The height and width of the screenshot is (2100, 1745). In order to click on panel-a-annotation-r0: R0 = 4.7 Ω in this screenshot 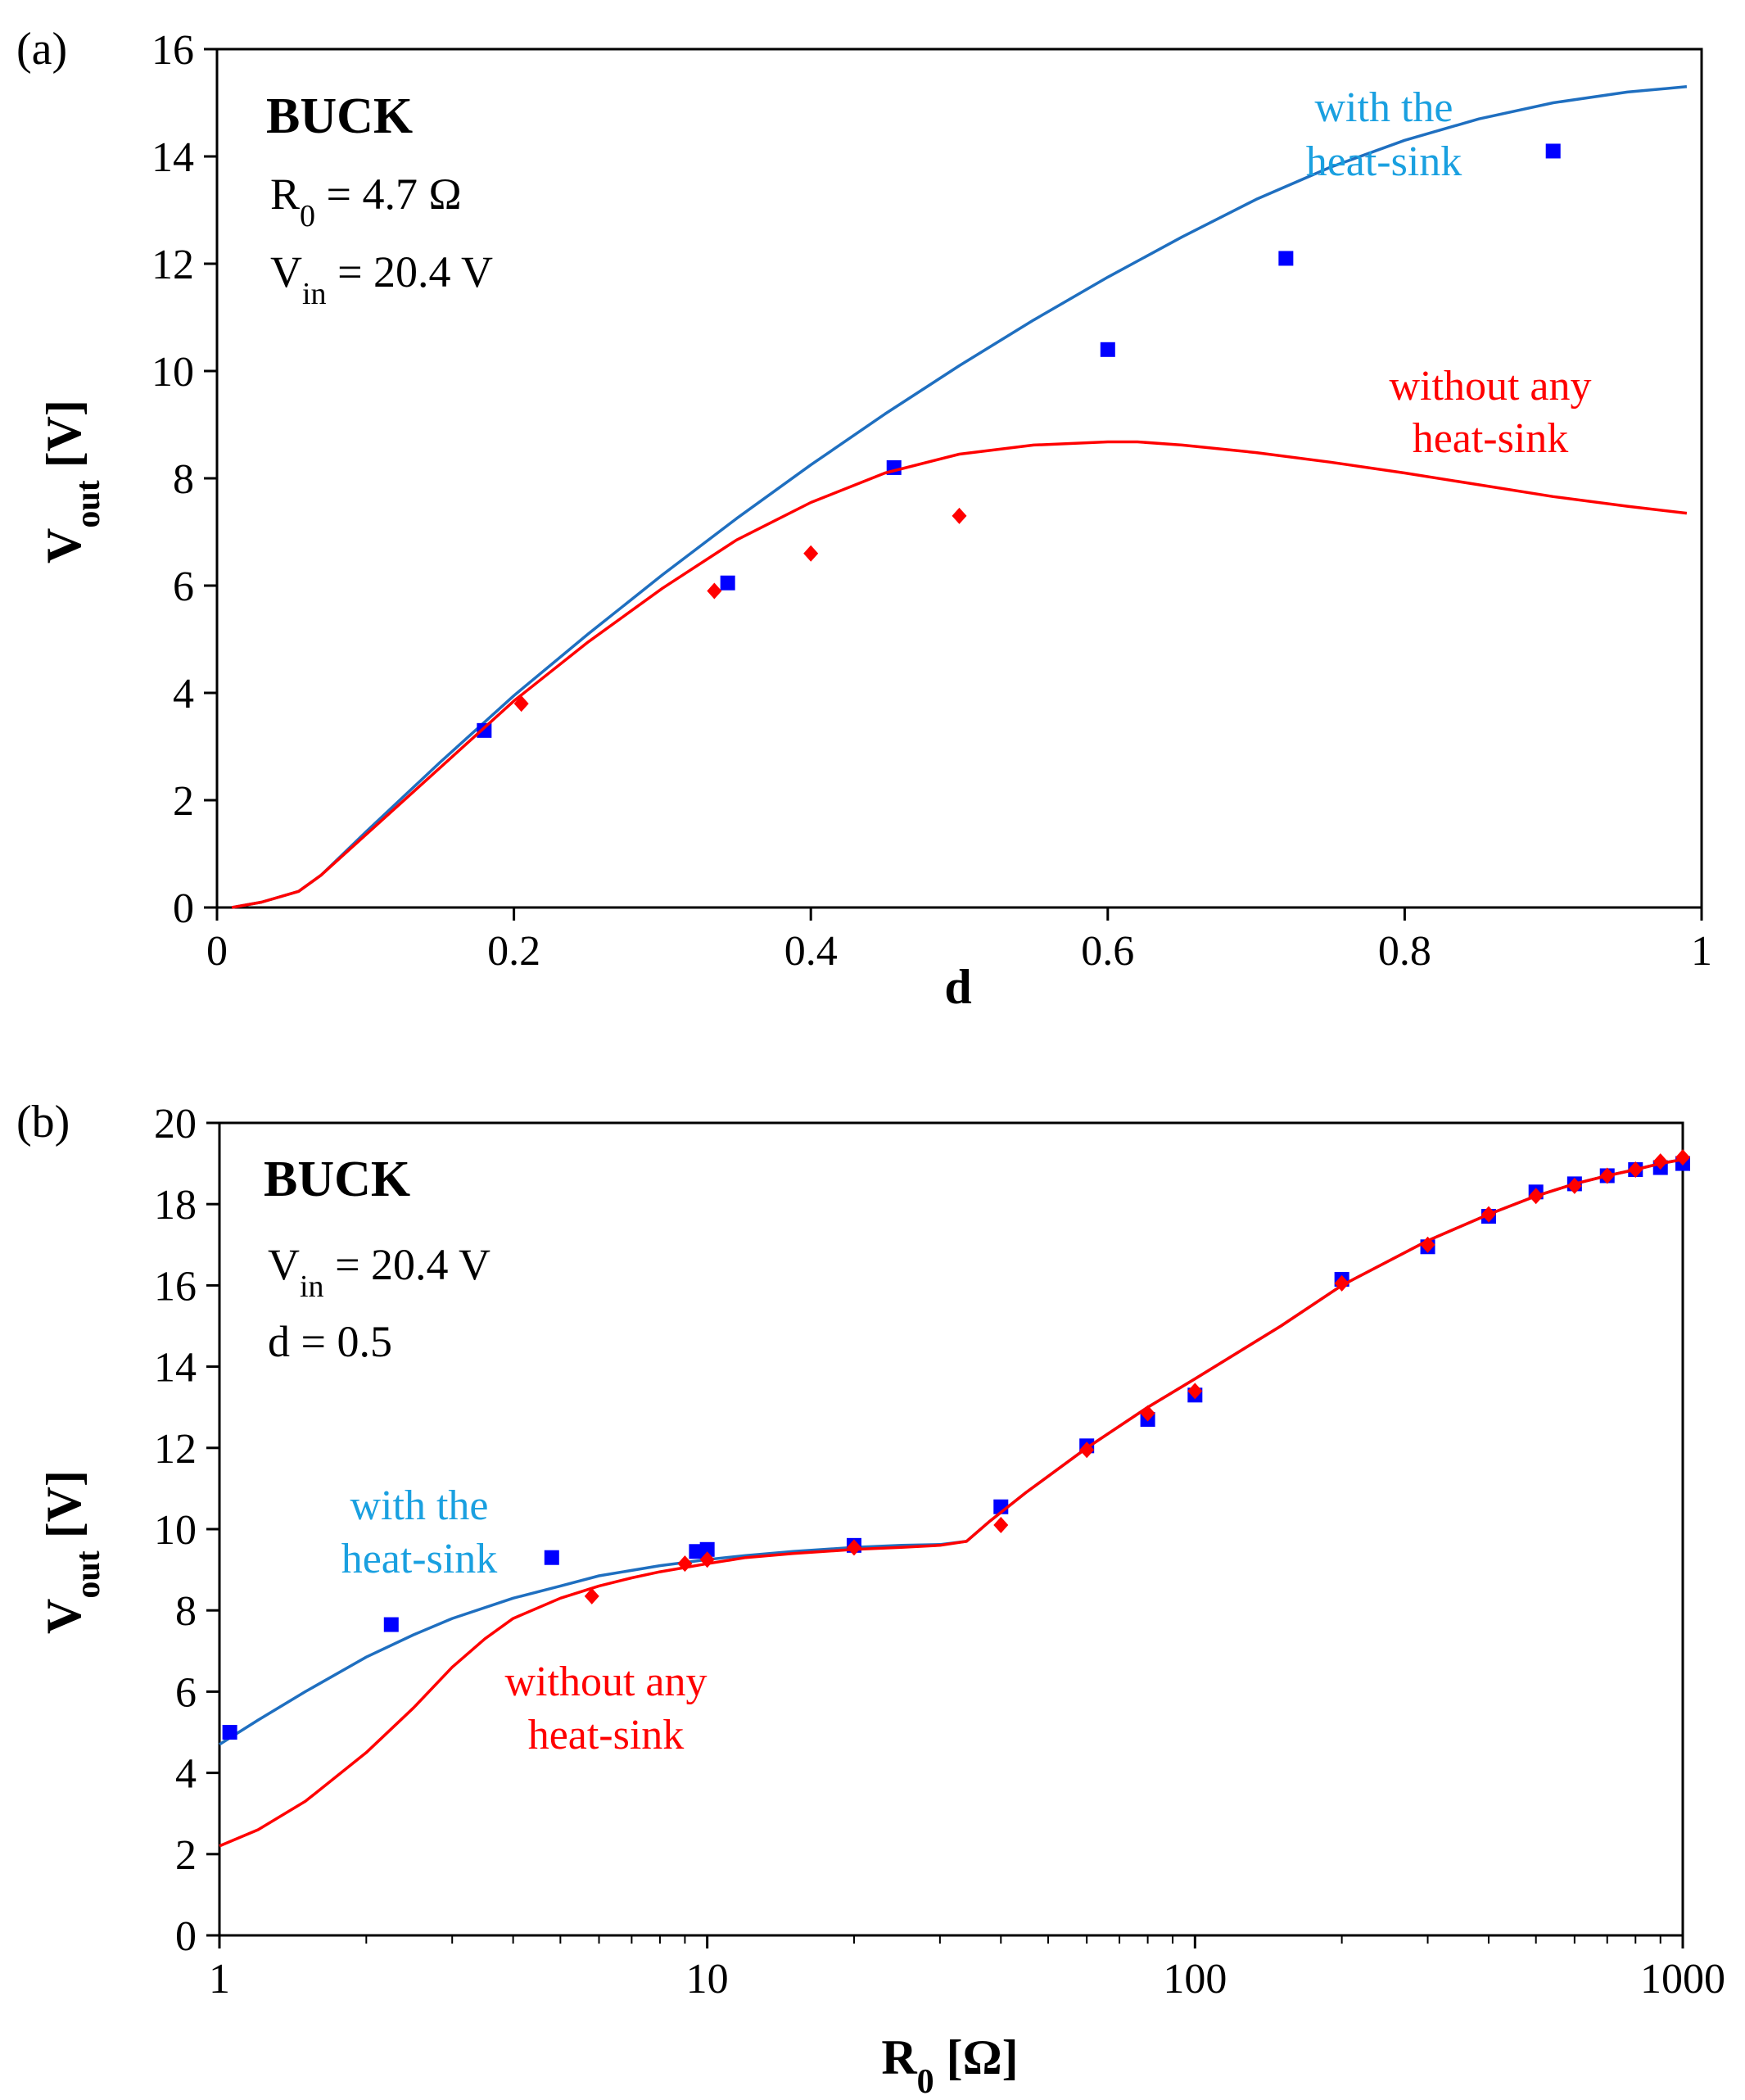, I will do `click(366, 202)`.